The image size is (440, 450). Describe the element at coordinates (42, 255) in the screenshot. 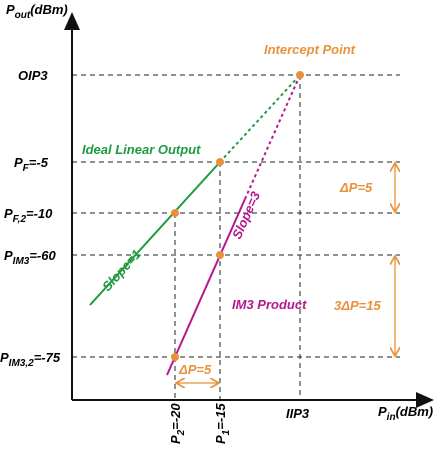

I see `label-part: =-60` at that location.